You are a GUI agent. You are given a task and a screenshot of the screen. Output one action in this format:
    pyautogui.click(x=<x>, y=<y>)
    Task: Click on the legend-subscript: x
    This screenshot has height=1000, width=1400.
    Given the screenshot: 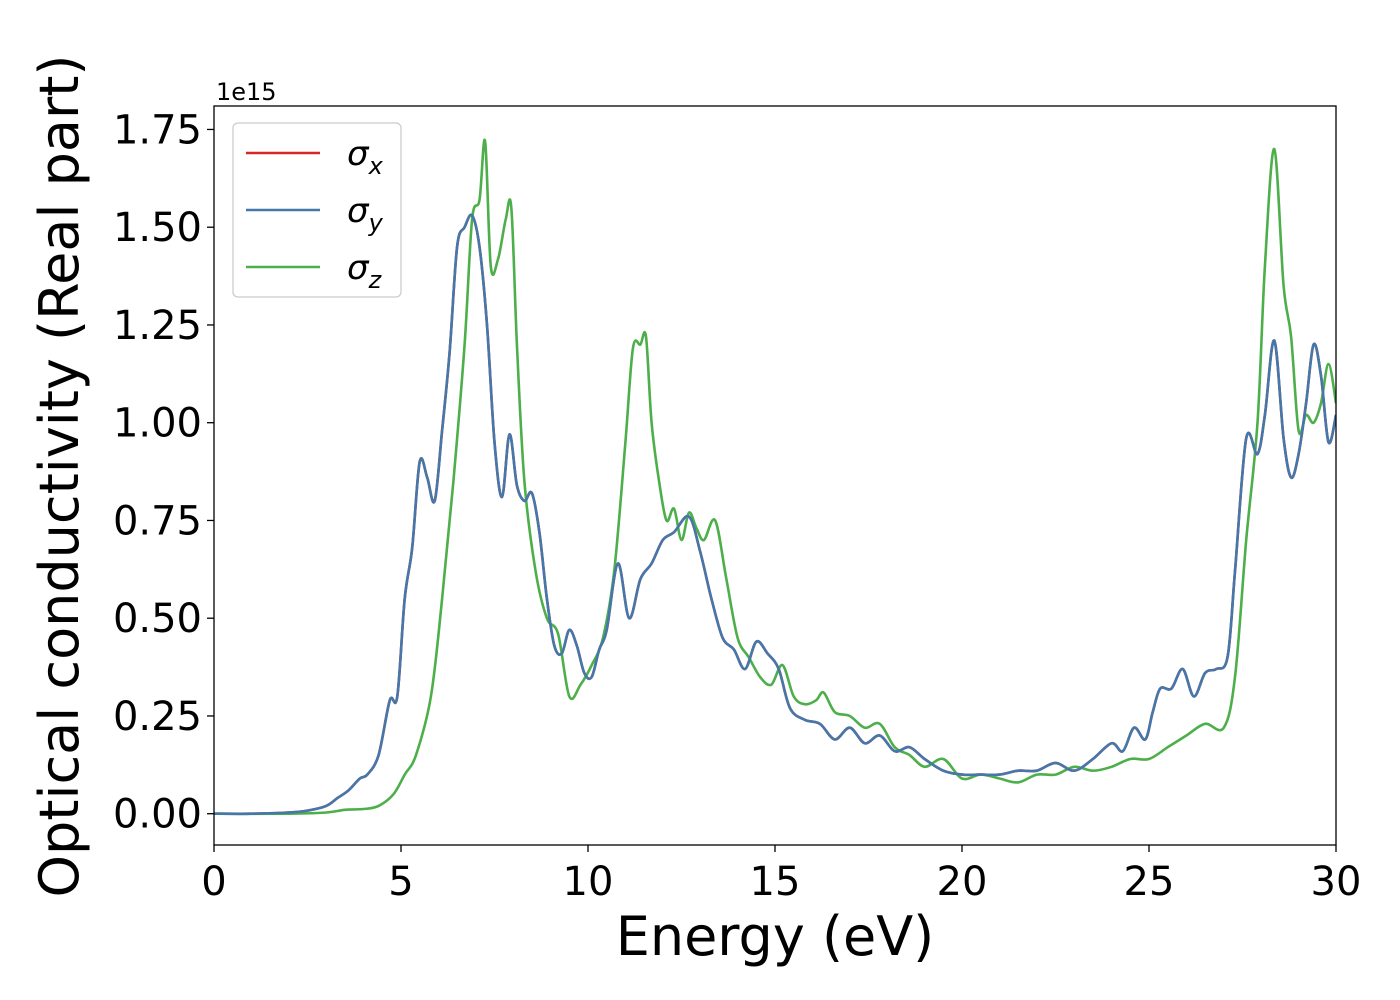 What is the action you would take?
    pyautogui.click(x=376, y=166)
    